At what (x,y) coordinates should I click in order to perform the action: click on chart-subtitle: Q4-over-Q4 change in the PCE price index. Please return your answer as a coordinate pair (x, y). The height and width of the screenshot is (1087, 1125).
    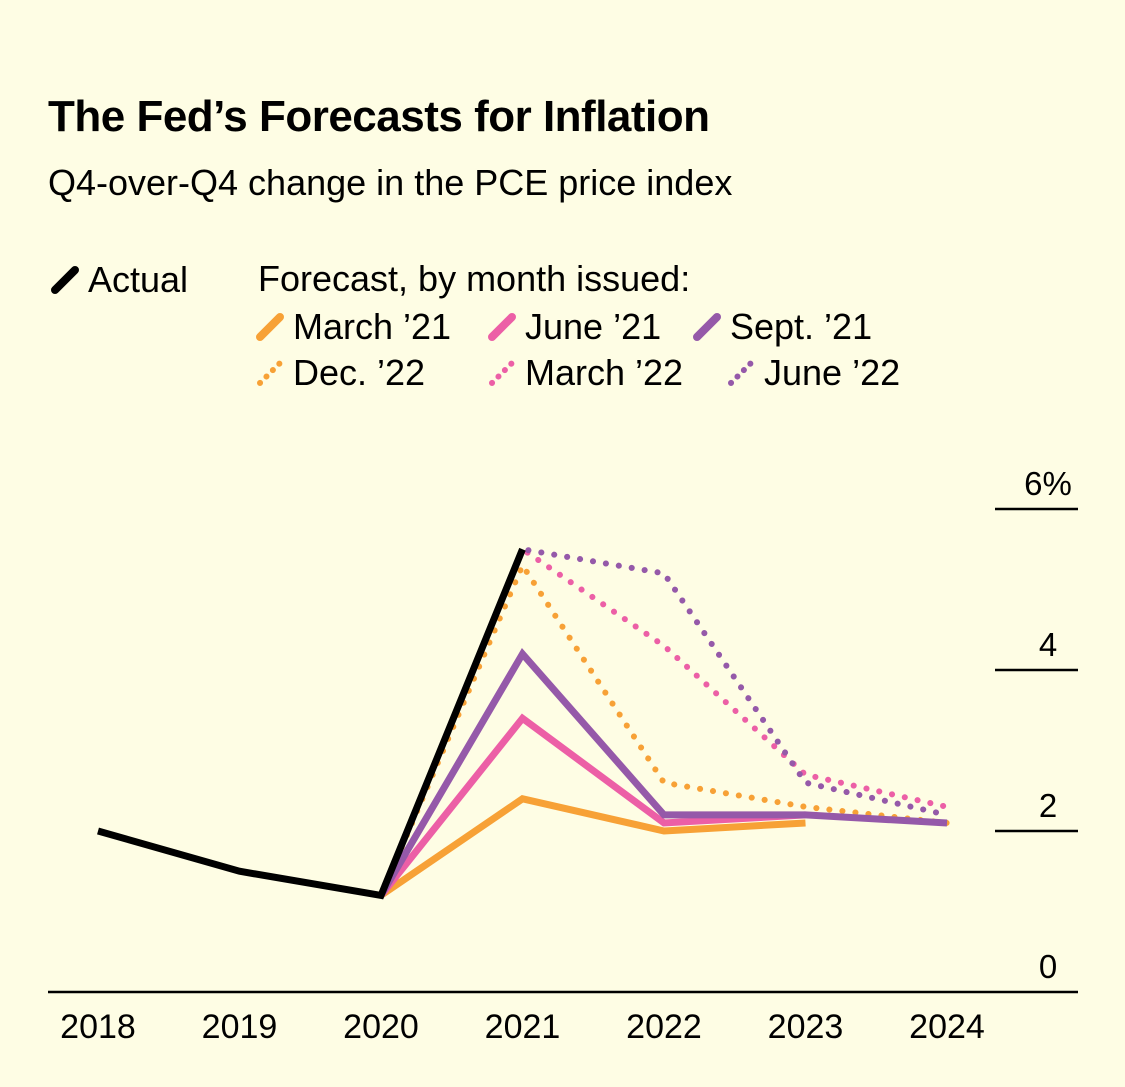
    Looking at the image, I should click on (390, 182).